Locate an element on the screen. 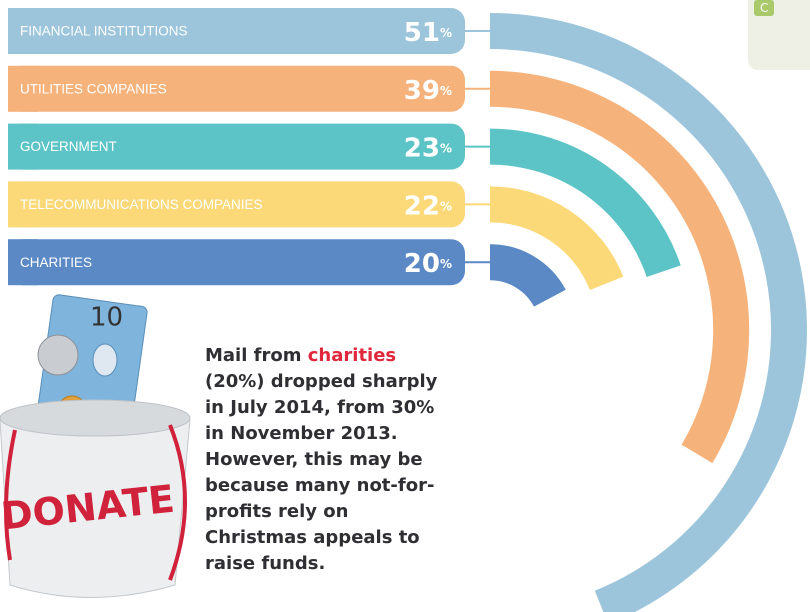 The width and height of the screenshot is (810, 612). value-label: 39% is located at coordinates (428, 90).